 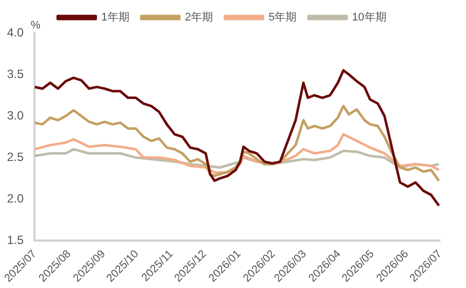 I want to click on y-tick-label: 2.5, so click(x=15, y=157).